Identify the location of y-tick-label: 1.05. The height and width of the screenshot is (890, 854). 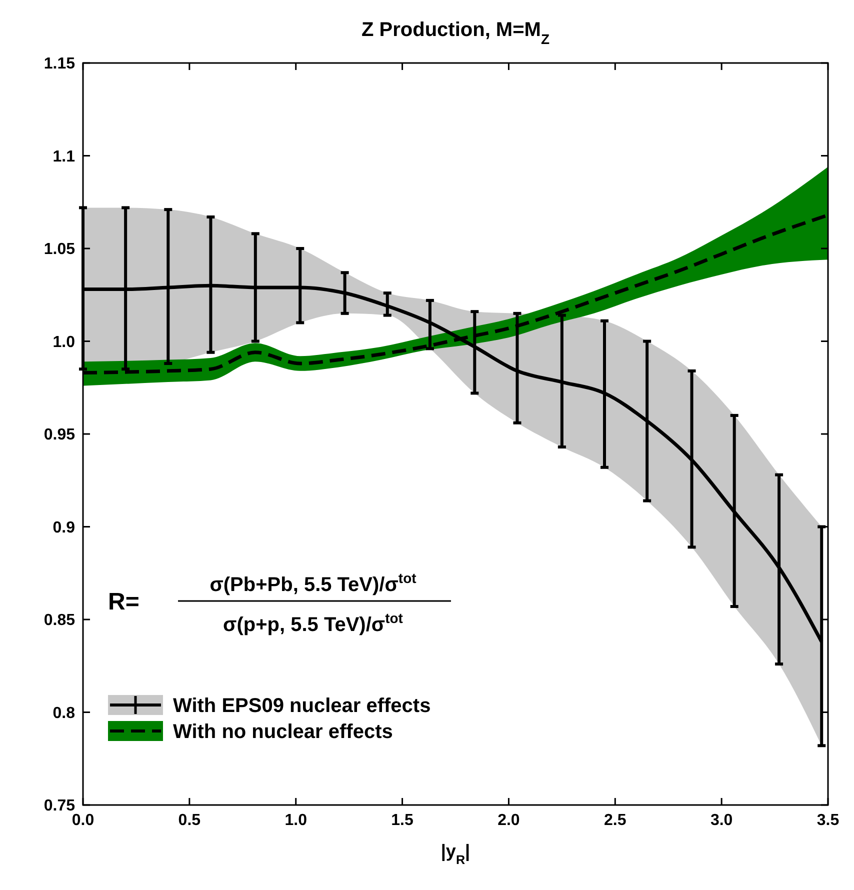
(60, 249).